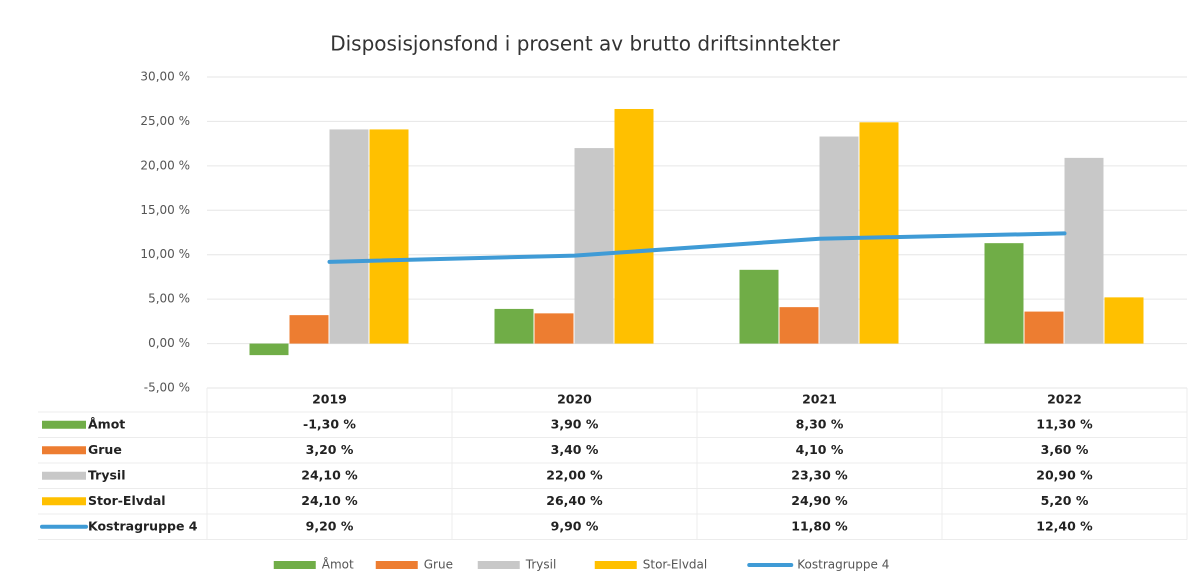 This screenshot has width=1194, height=585. I want to click on y-tick-label: 10,00 %, so click(165, 254).